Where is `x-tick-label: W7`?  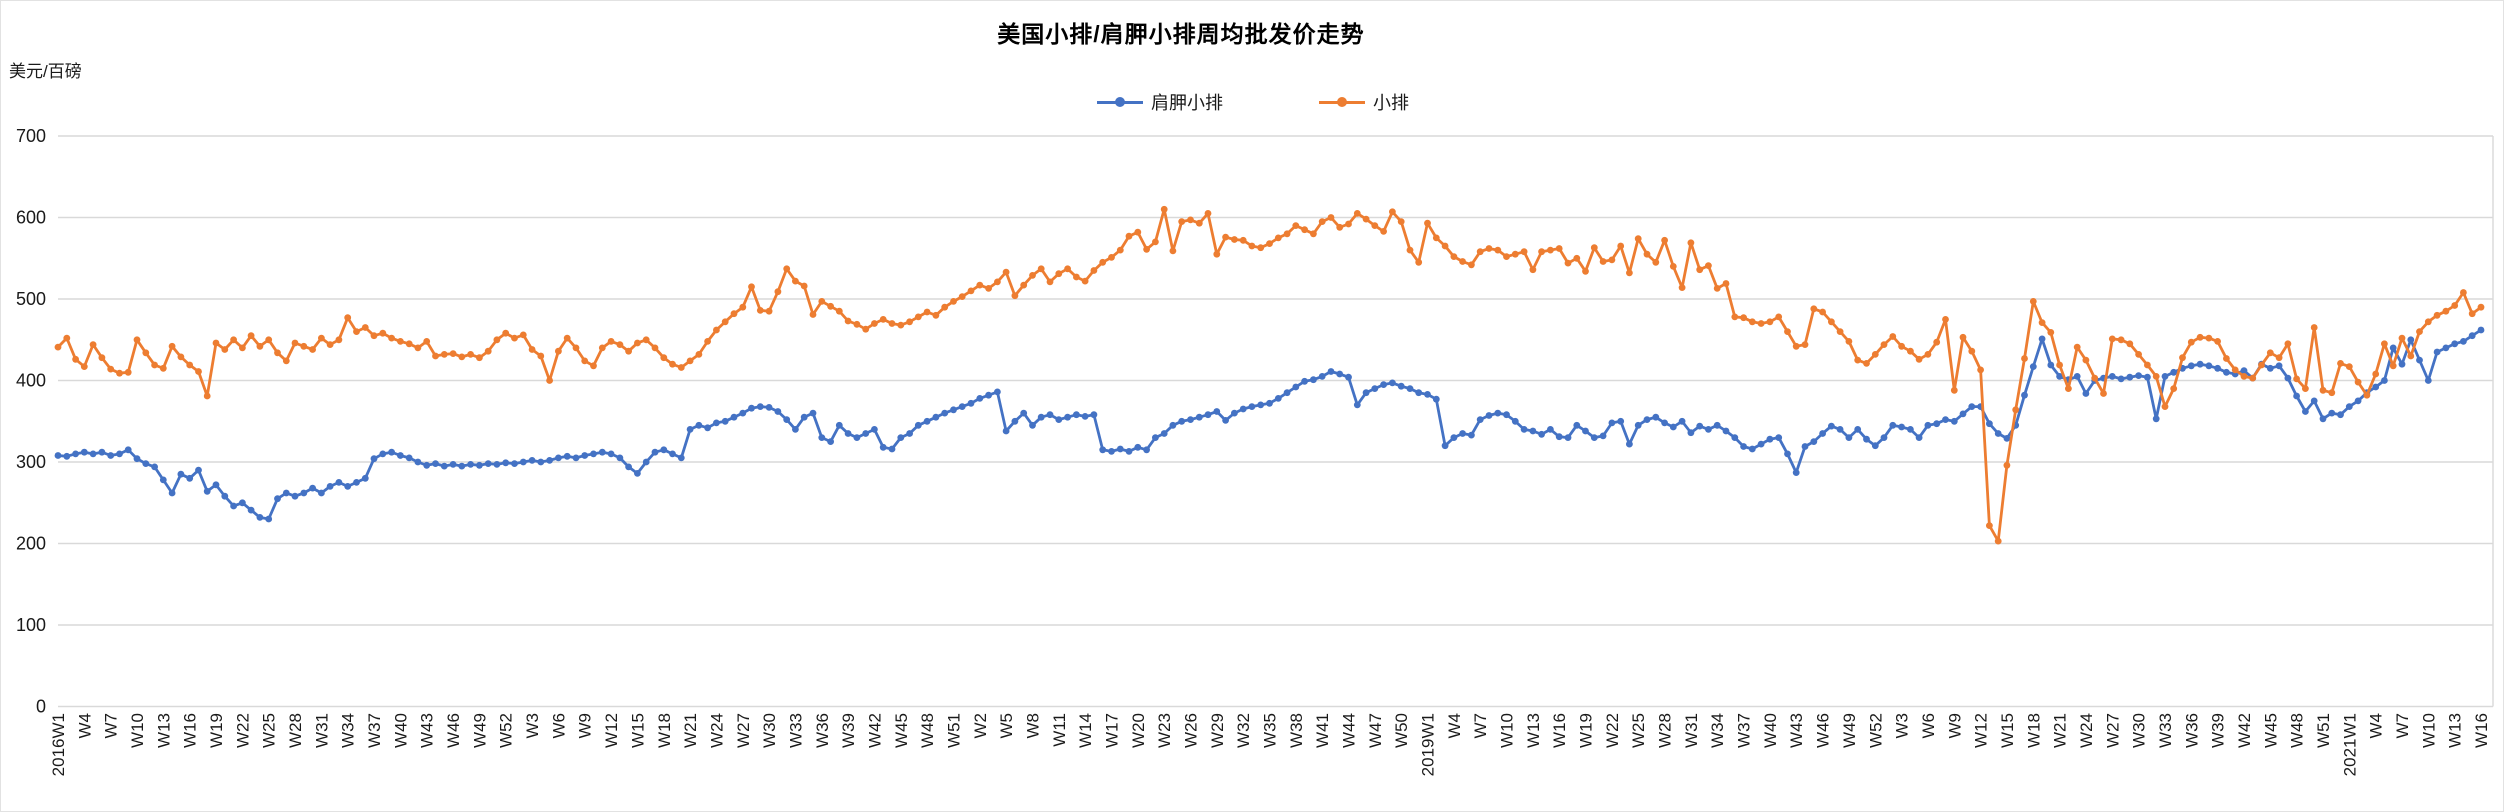 x-tick-label: W7 is located at coordinates (2402, 726).